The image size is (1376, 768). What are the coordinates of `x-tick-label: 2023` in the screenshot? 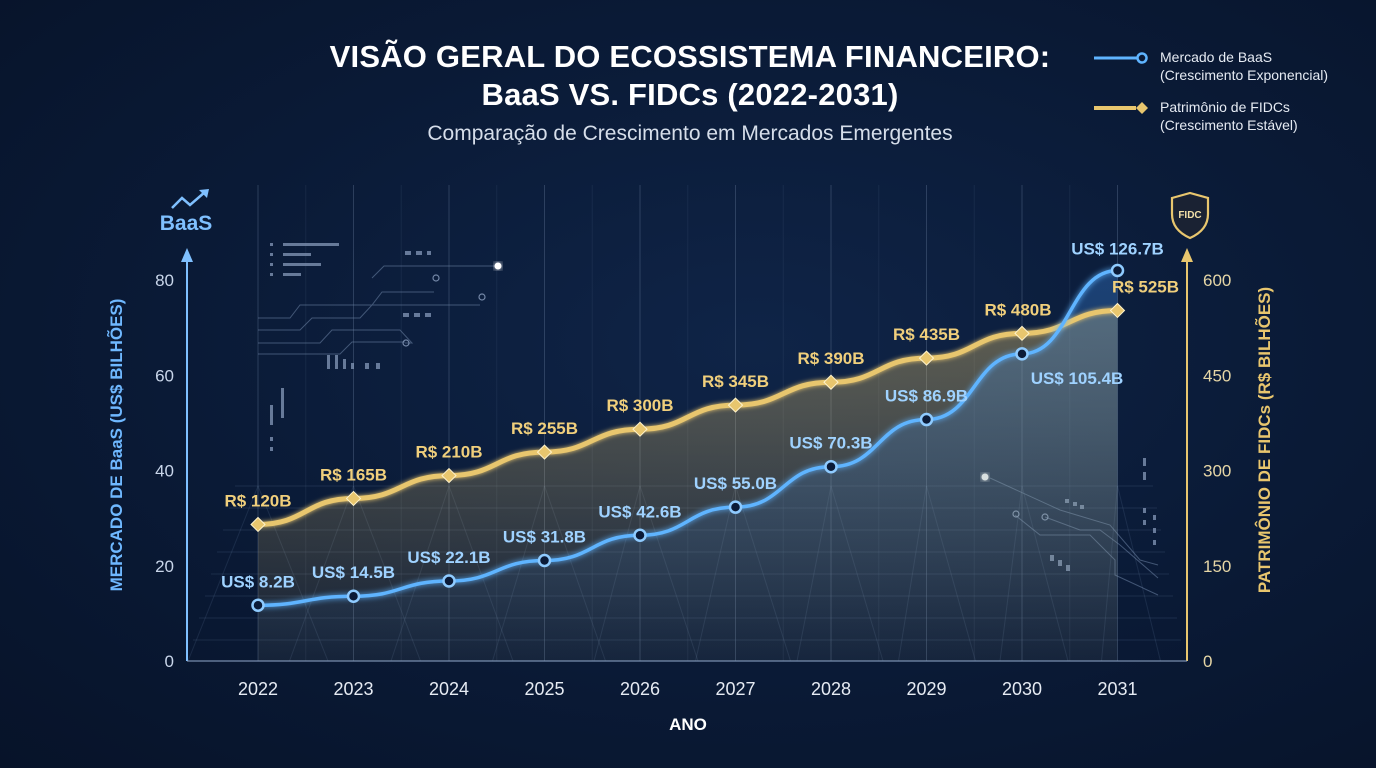 It's located at (353, 689).